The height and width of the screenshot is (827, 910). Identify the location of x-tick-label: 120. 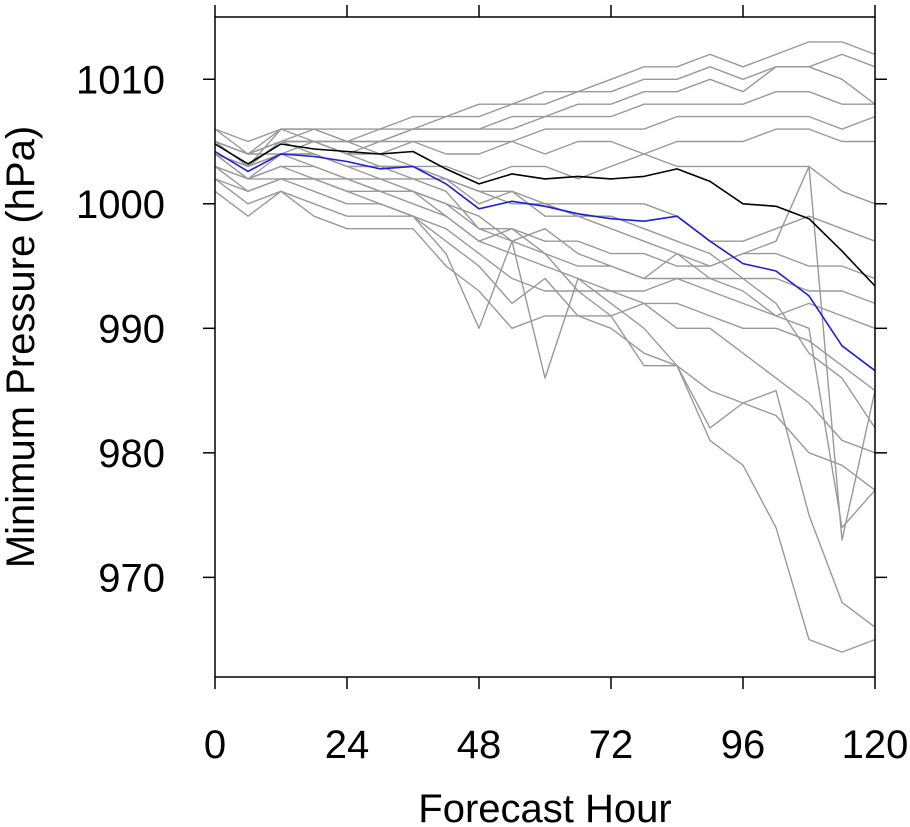
(875, 745).